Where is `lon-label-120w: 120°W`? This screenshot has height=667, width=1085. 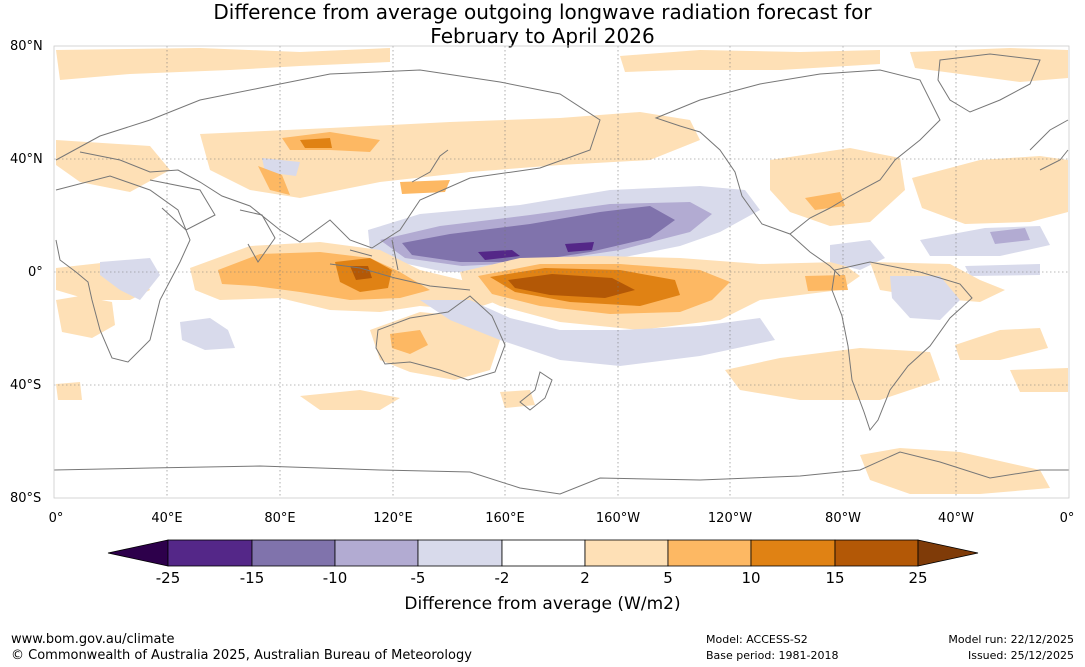 lon-label-120w: 120°W is located at coordinates (730, 518).